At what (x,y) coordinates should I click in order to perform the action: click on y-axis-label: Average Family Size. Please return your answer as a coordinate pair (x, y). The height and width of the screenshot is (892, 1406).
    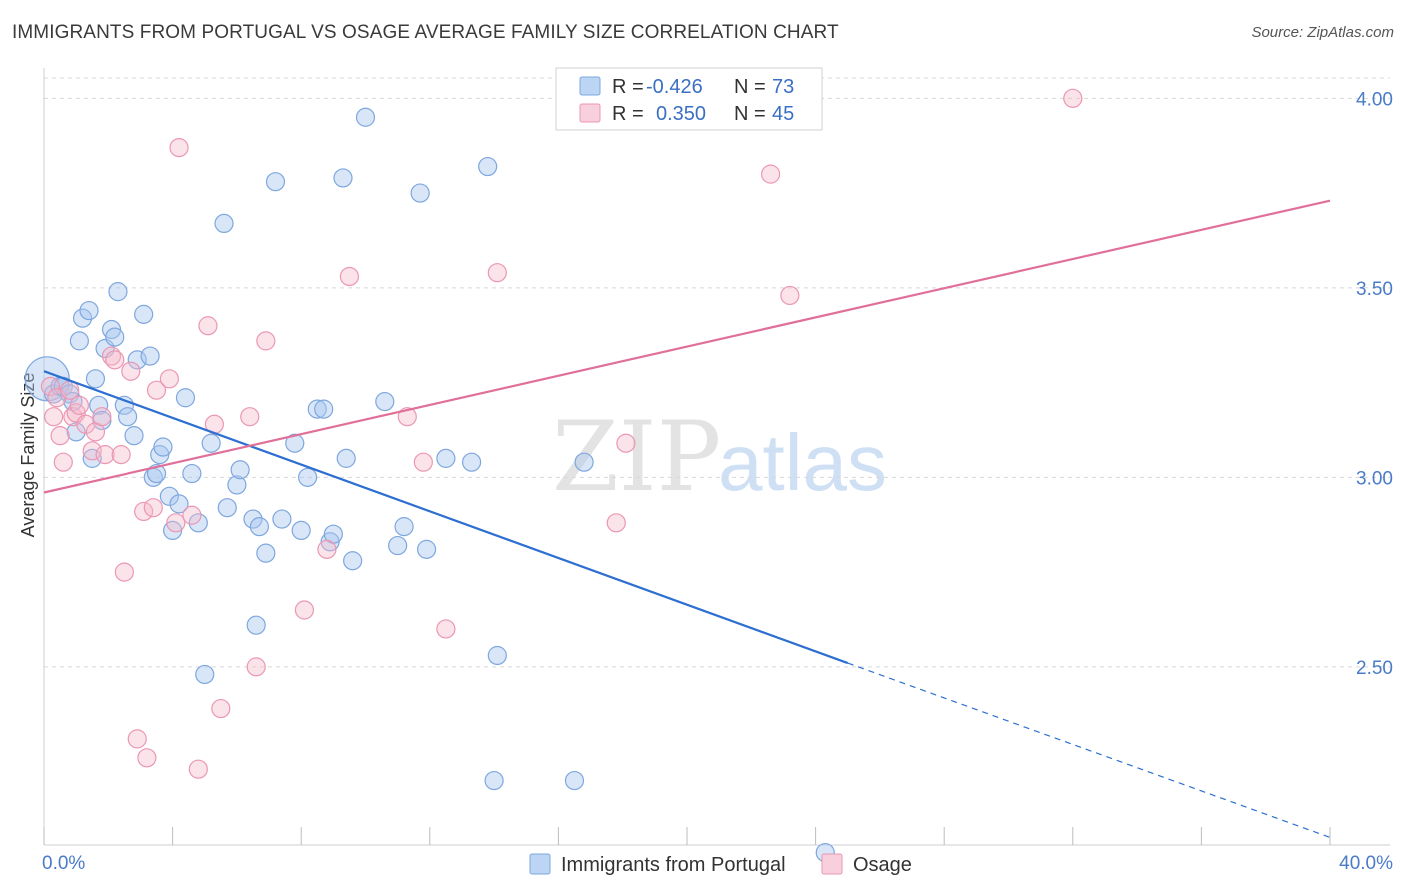
    Looking at the image, I should click on (28, 455).